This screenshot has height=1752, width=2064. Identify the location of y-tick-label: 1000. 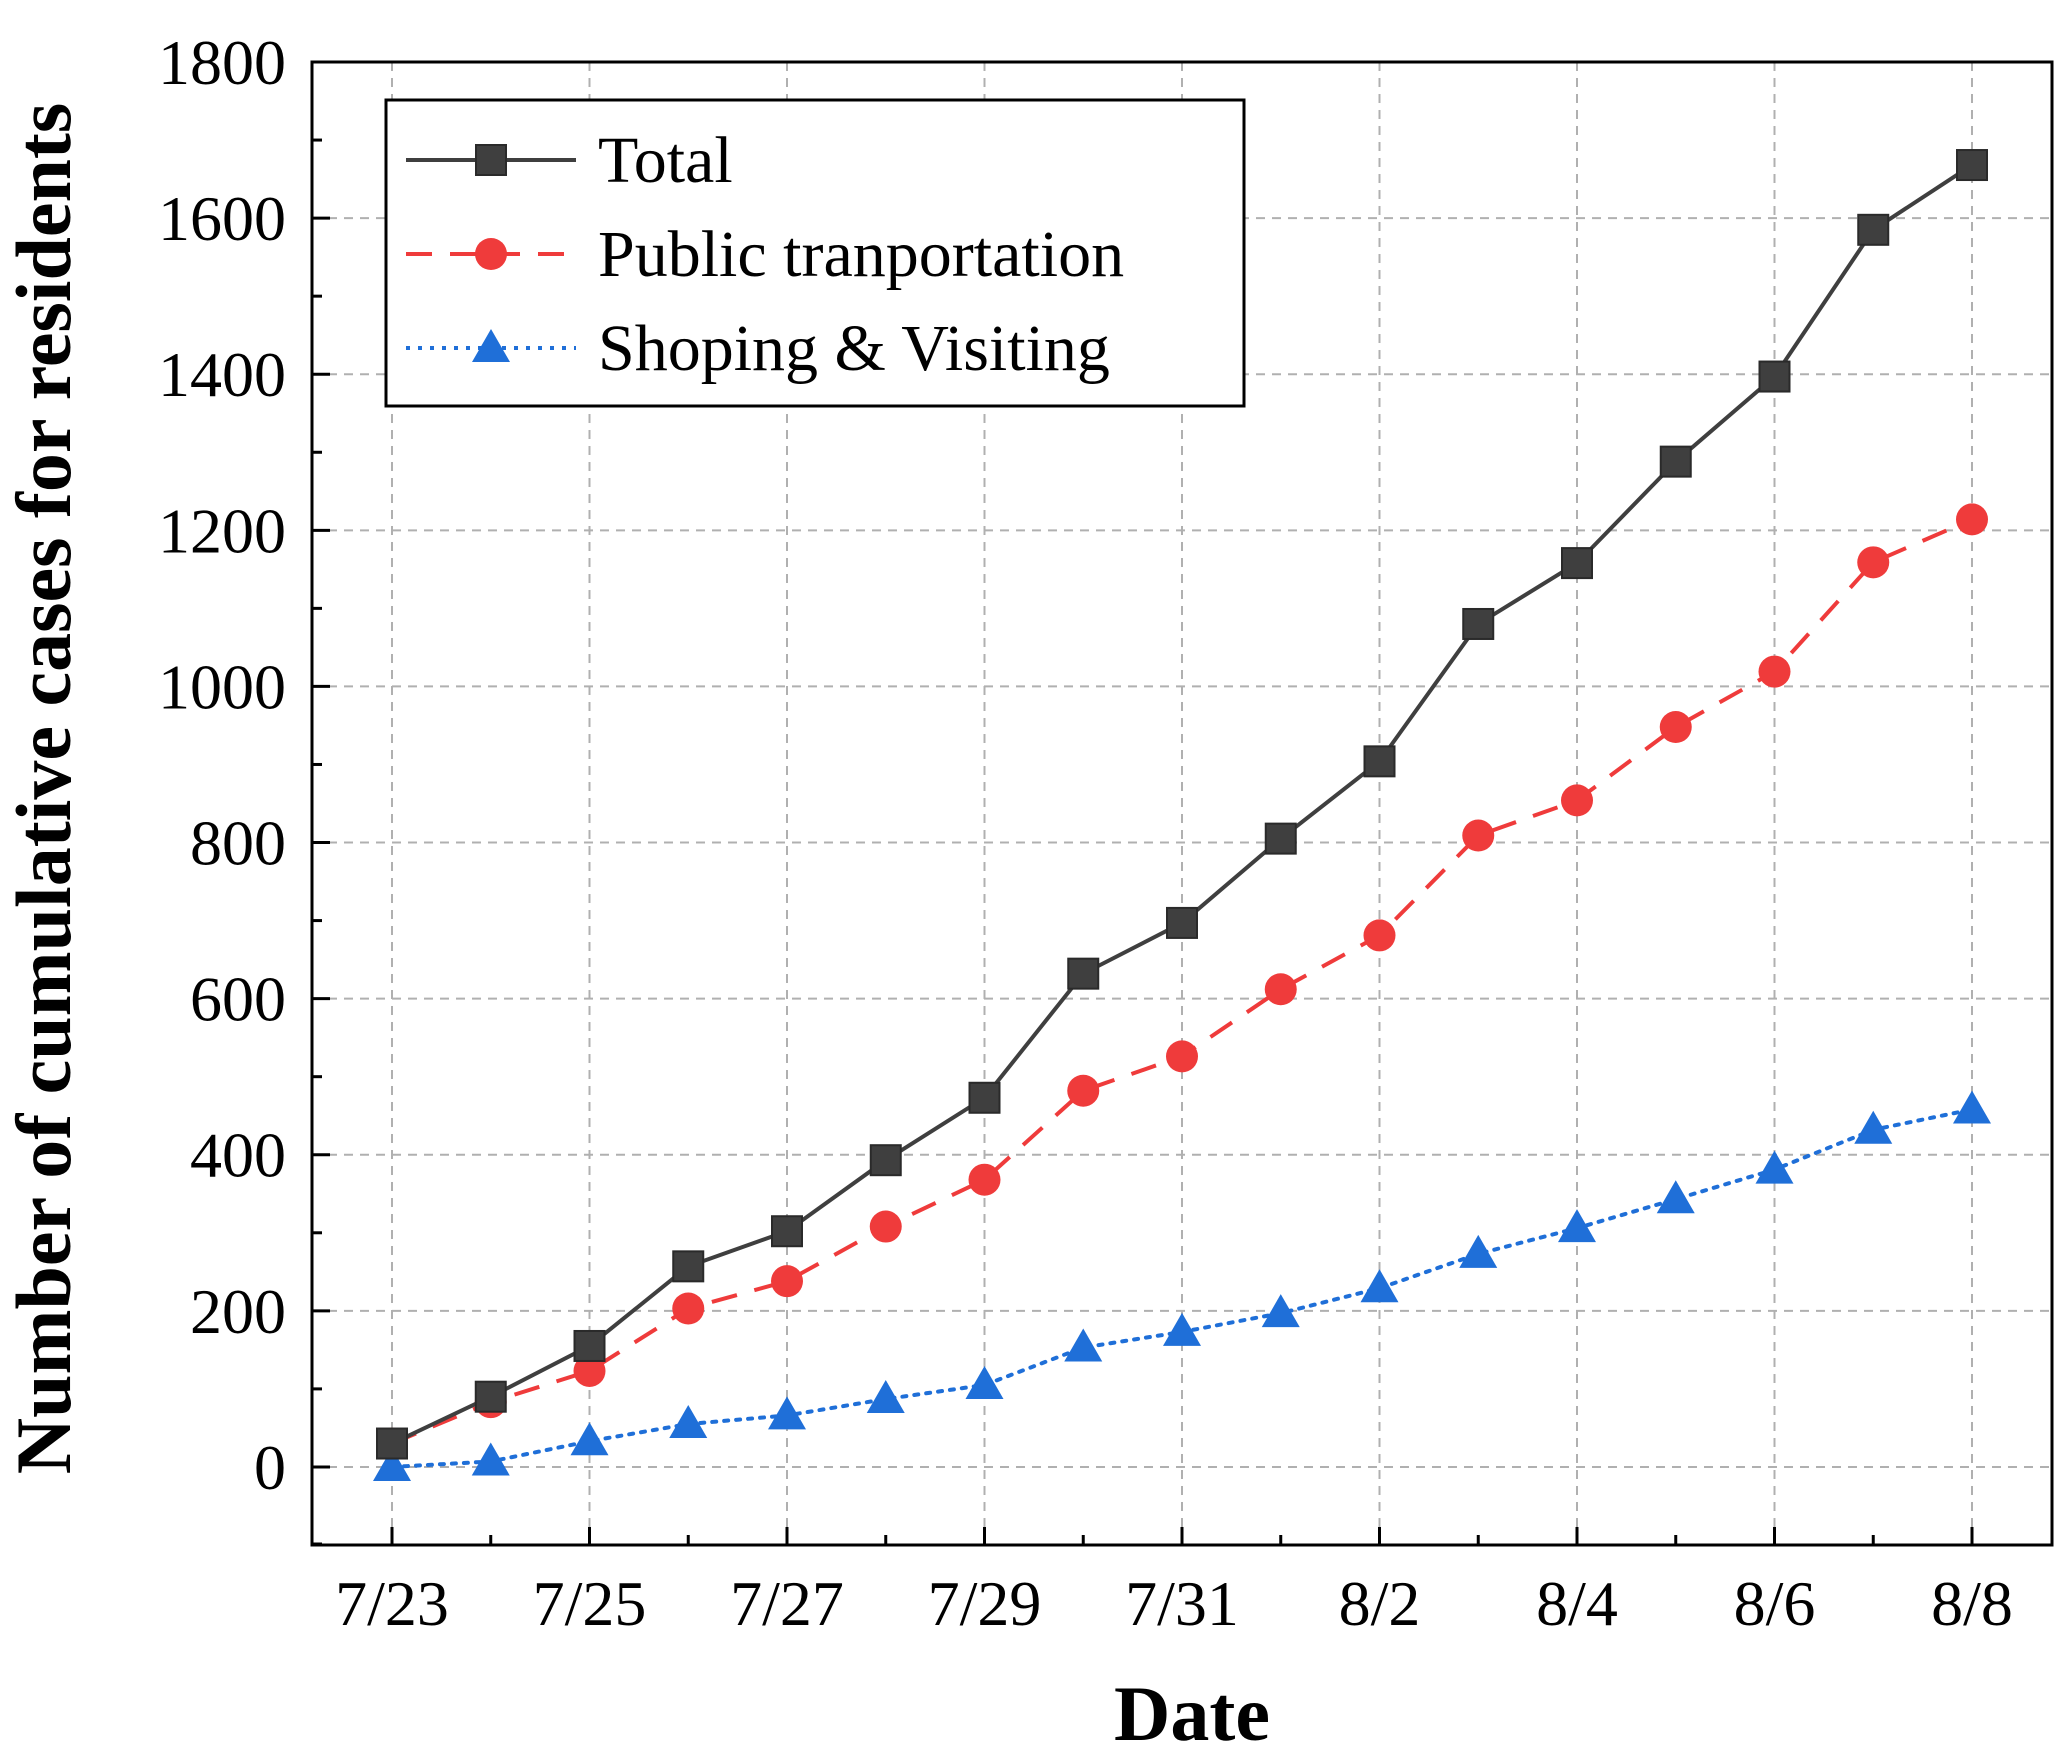
(222, 686).